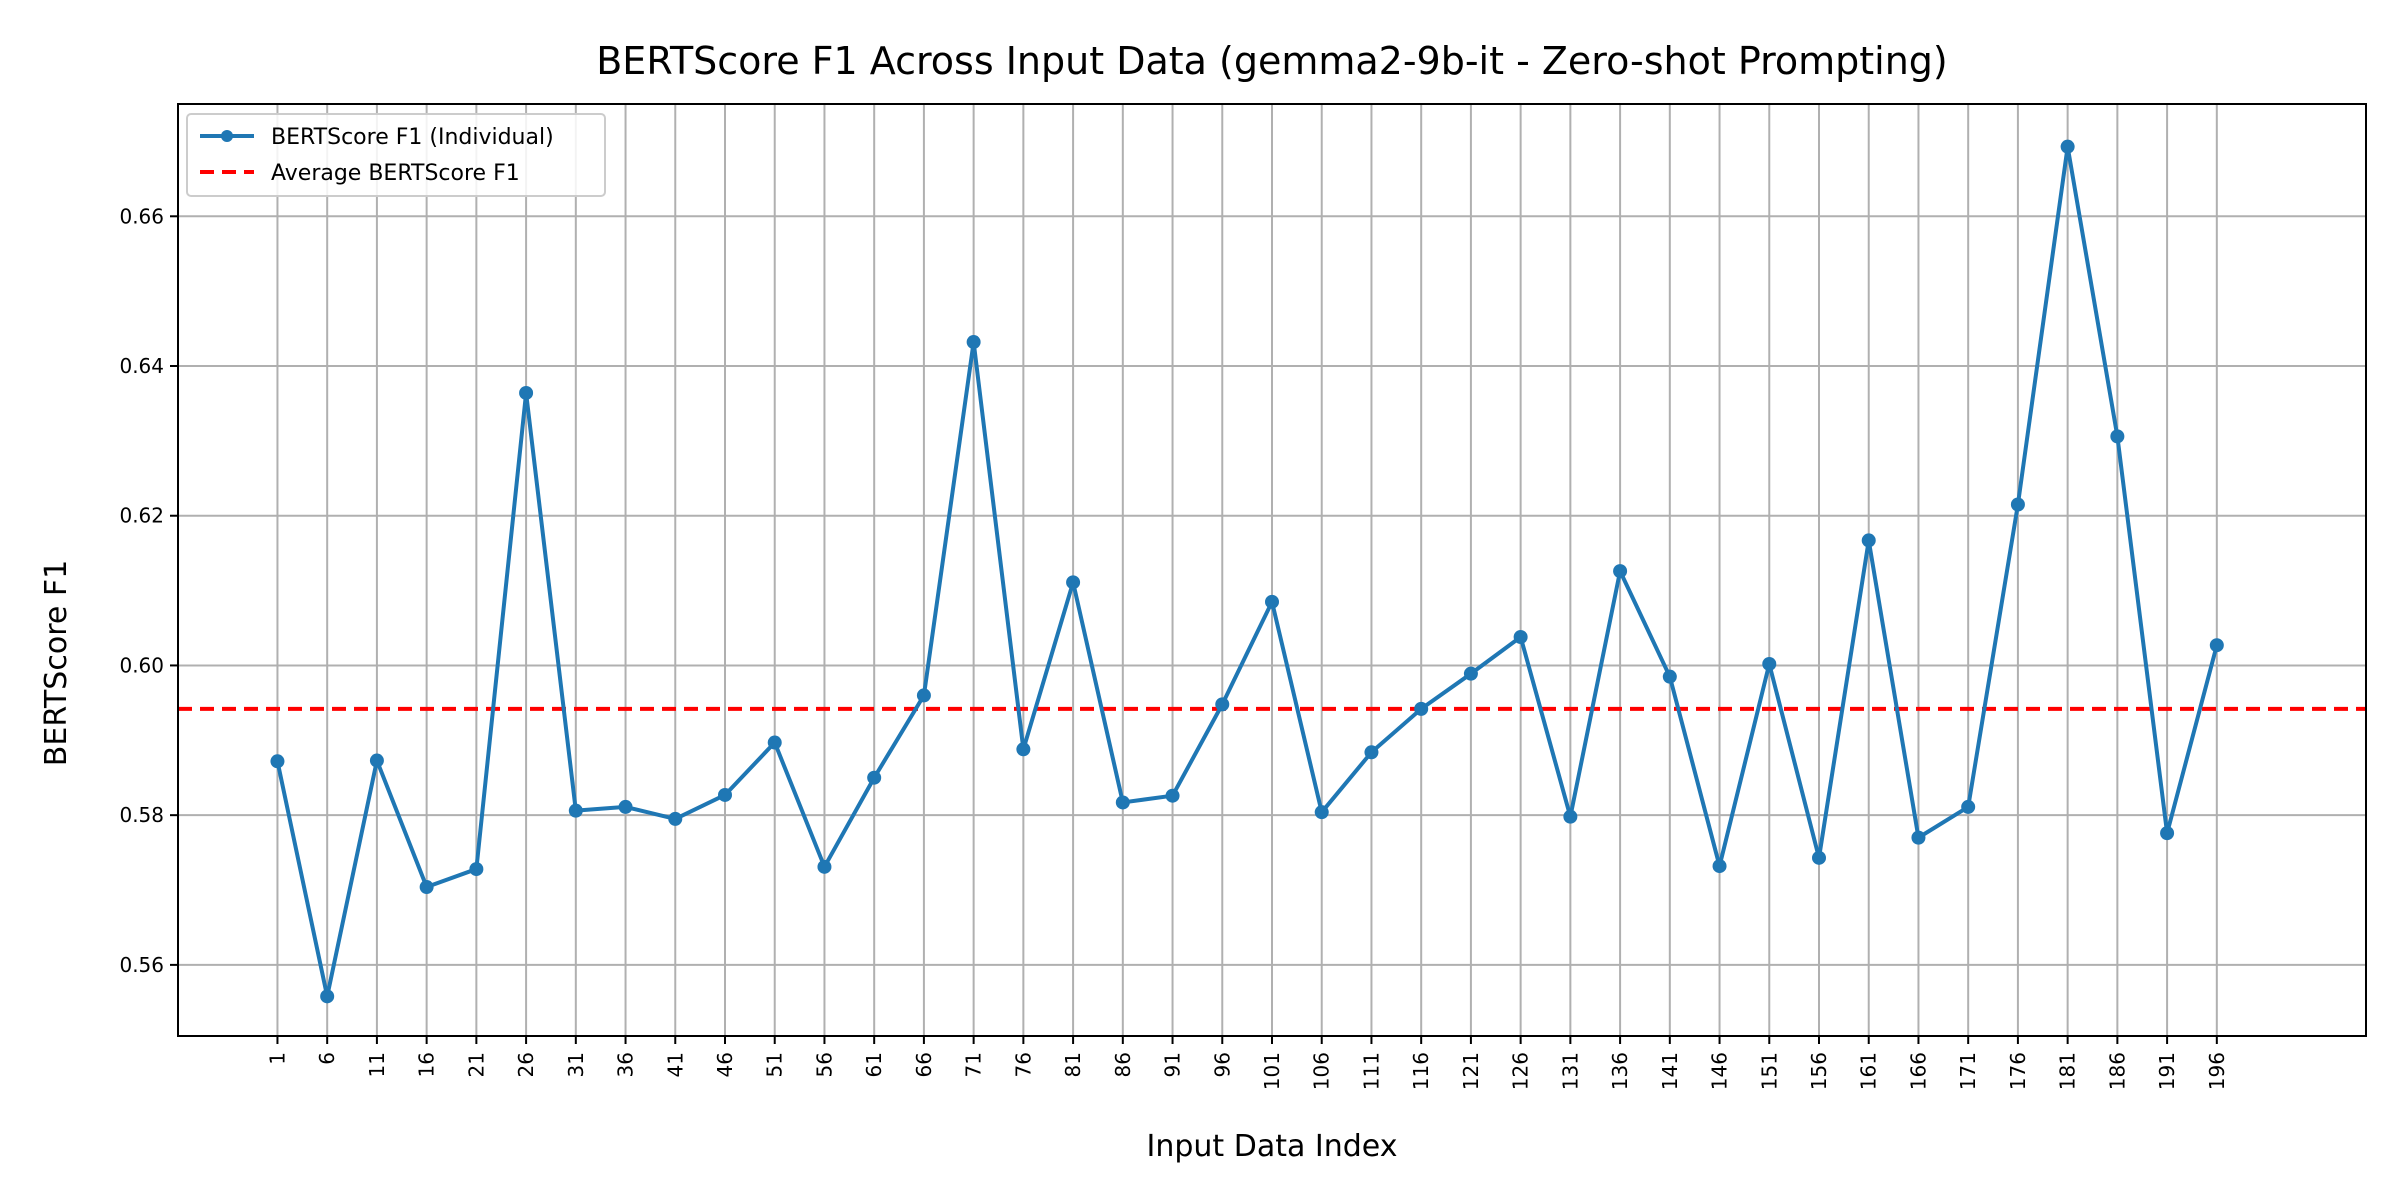 This screenshot has width=2400, height=1200. What do you see at coordinates (725, 1064) in the screenshot?
I see `x-tick-label: 46` at bounding box center [725, 1064].